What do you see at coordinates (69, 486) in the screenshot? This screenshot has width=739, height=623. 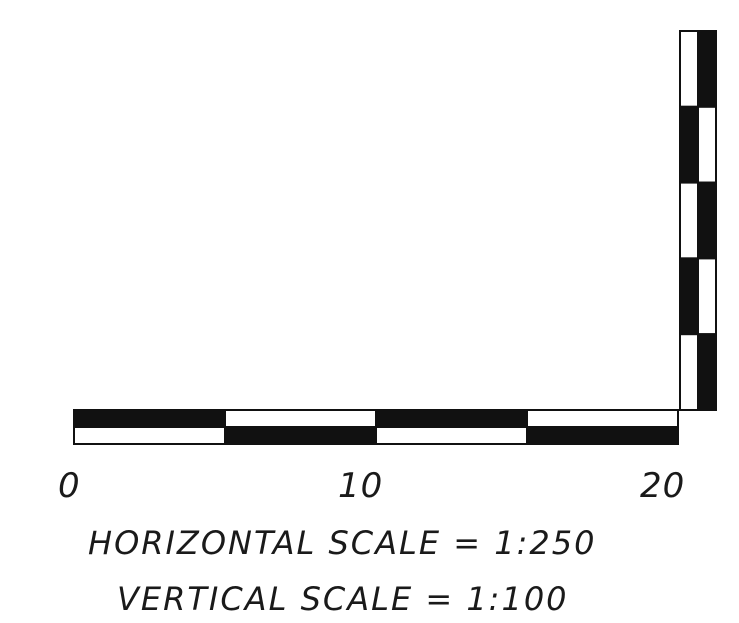 I see `tick-label-0: 0` at bounding box center [69, 486].